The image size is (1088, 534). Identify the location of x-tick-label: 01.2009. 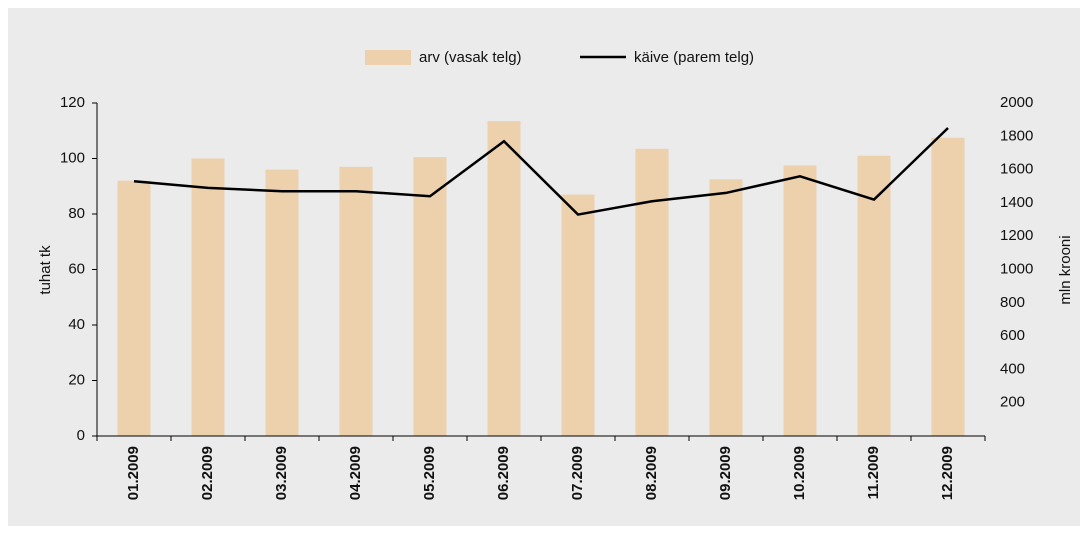
(133, 473).